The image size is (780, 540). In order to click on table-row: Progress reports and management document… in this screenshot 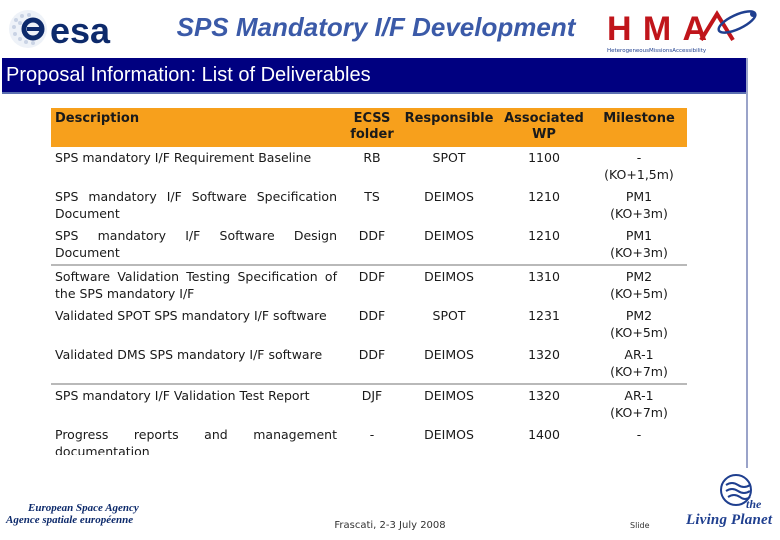, I will do `click(369, 439)`.